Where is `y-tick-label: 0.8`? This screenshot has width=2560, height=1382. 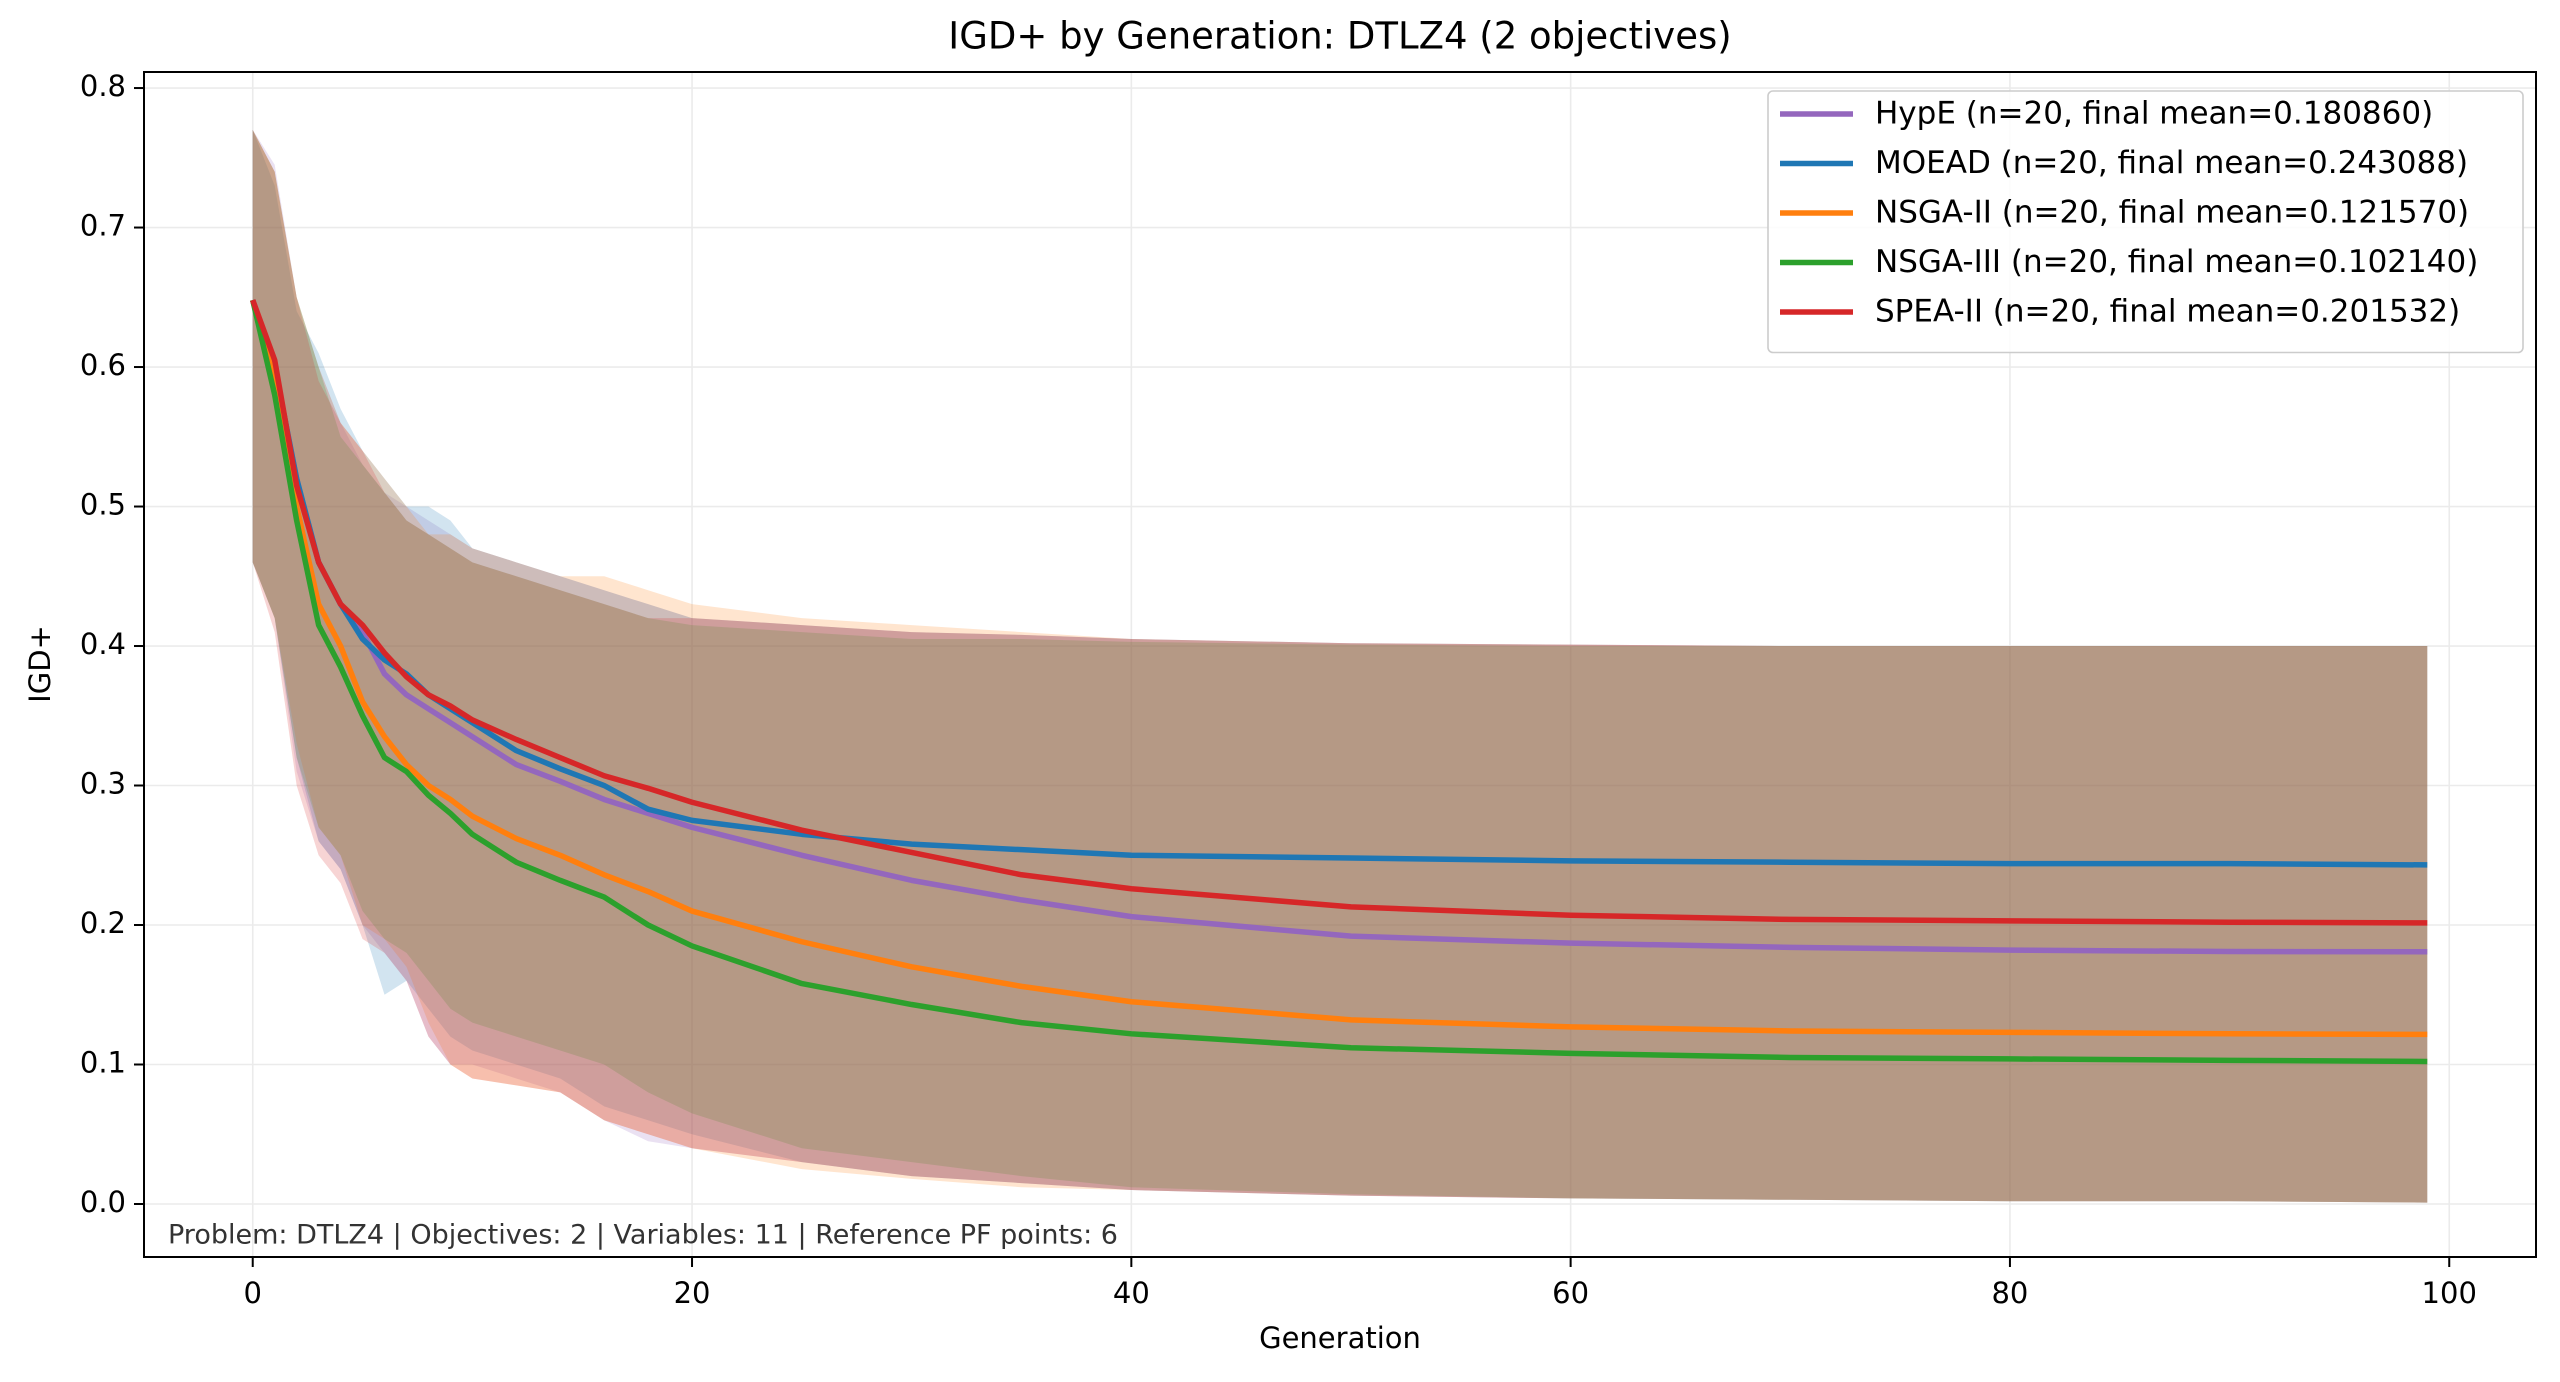
y-tick-label: 0.8 is located at coordinates (103, 86).